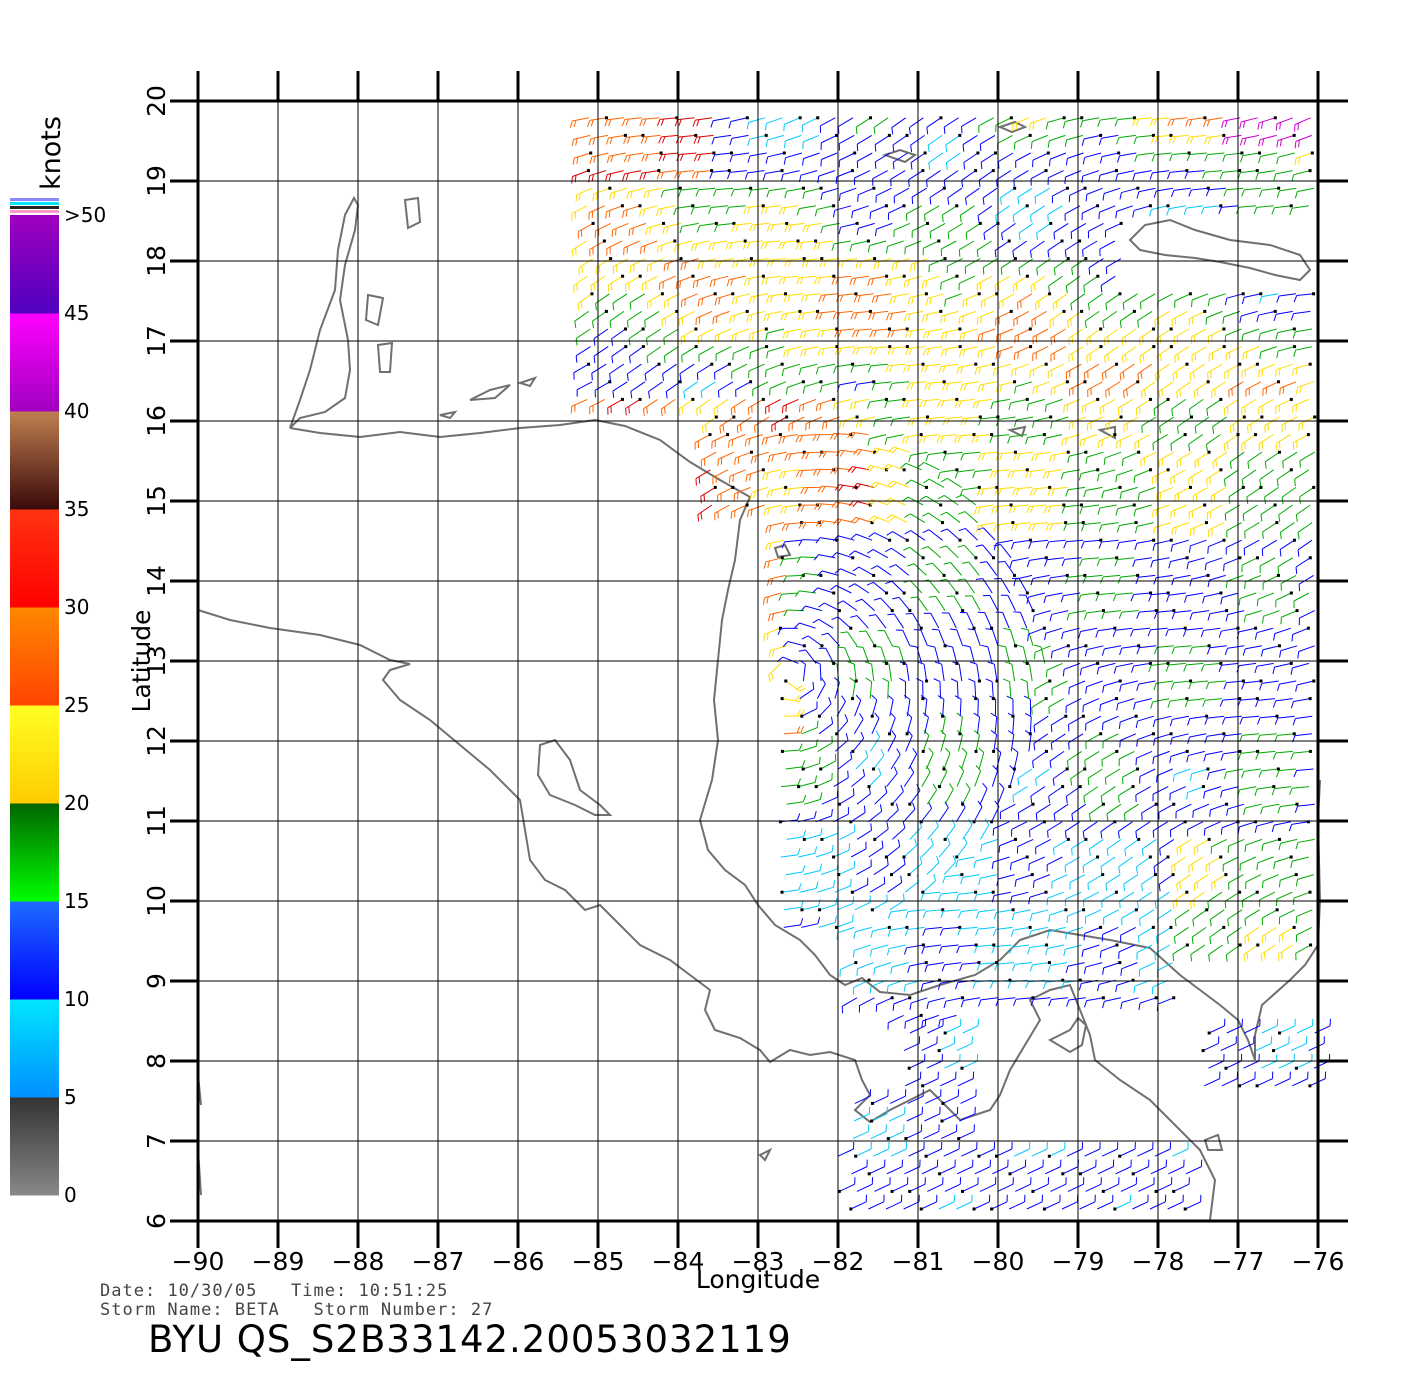 The height and width of the screenshot is (1400, 1420). Describe the element at coordinates (34, 207) in the screenshot. I see `legend-stripe` at that location.